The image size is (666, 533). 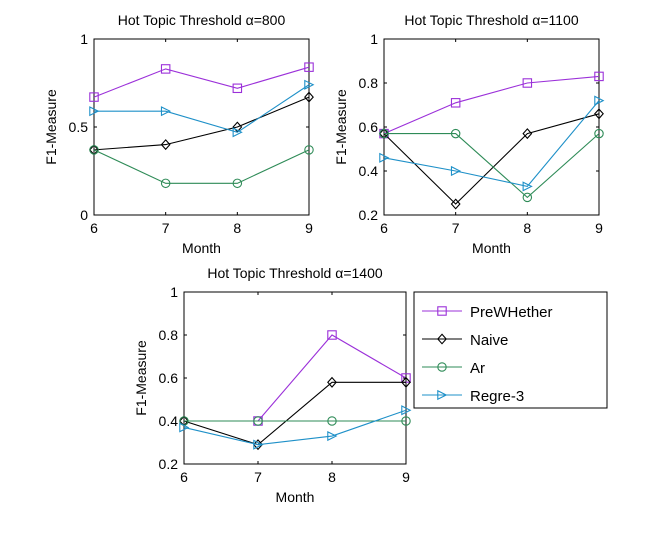 What do you see at coordinates (169, 335) in the screenshot?
I see `y-tick-label: 0.8` at bounding box center [169, 335].